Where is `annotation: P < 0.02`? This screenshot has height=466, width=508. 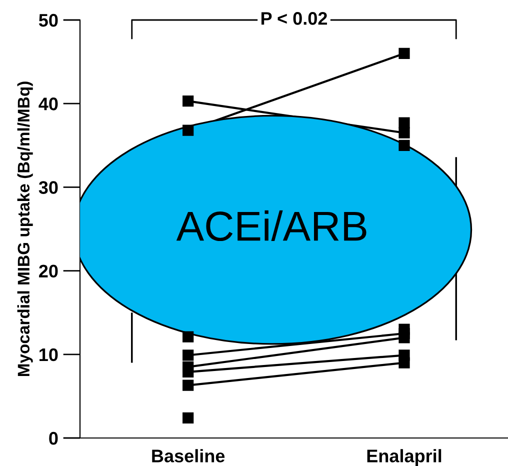
annotation: P < 0.02 is located at coordinates (294, 18).